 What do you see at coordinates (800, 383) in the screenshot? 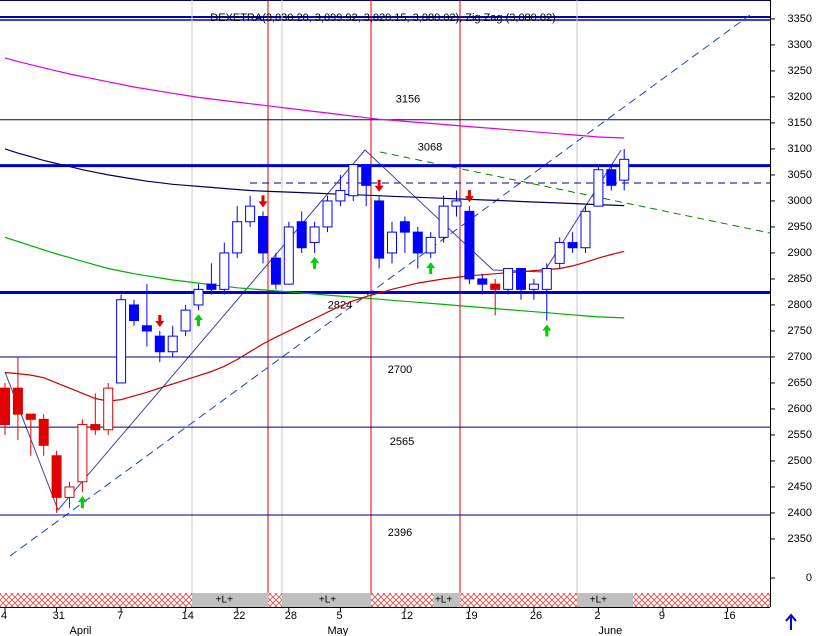
I see `y-tick-label: 2650` at bounding box center [800, 383].